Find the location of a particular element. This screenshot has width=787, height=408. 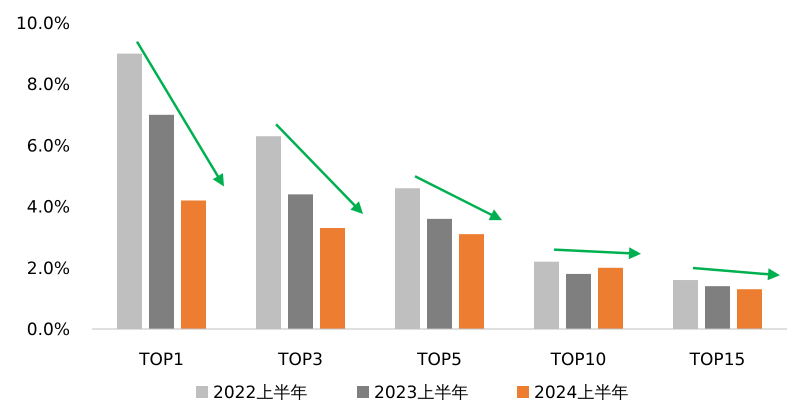

x-tick-label: TOP5 is located at coordinates (439, 360).